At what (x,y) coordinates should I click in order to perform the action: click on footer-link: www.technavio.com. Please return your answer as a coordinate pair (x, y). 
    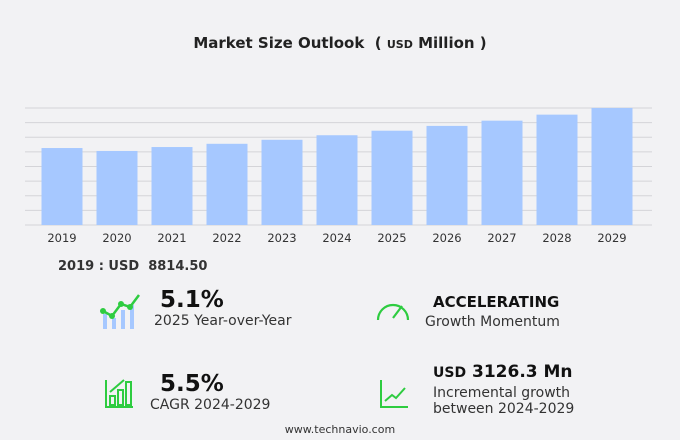
    Looking at the image, I should click on (340, 429).